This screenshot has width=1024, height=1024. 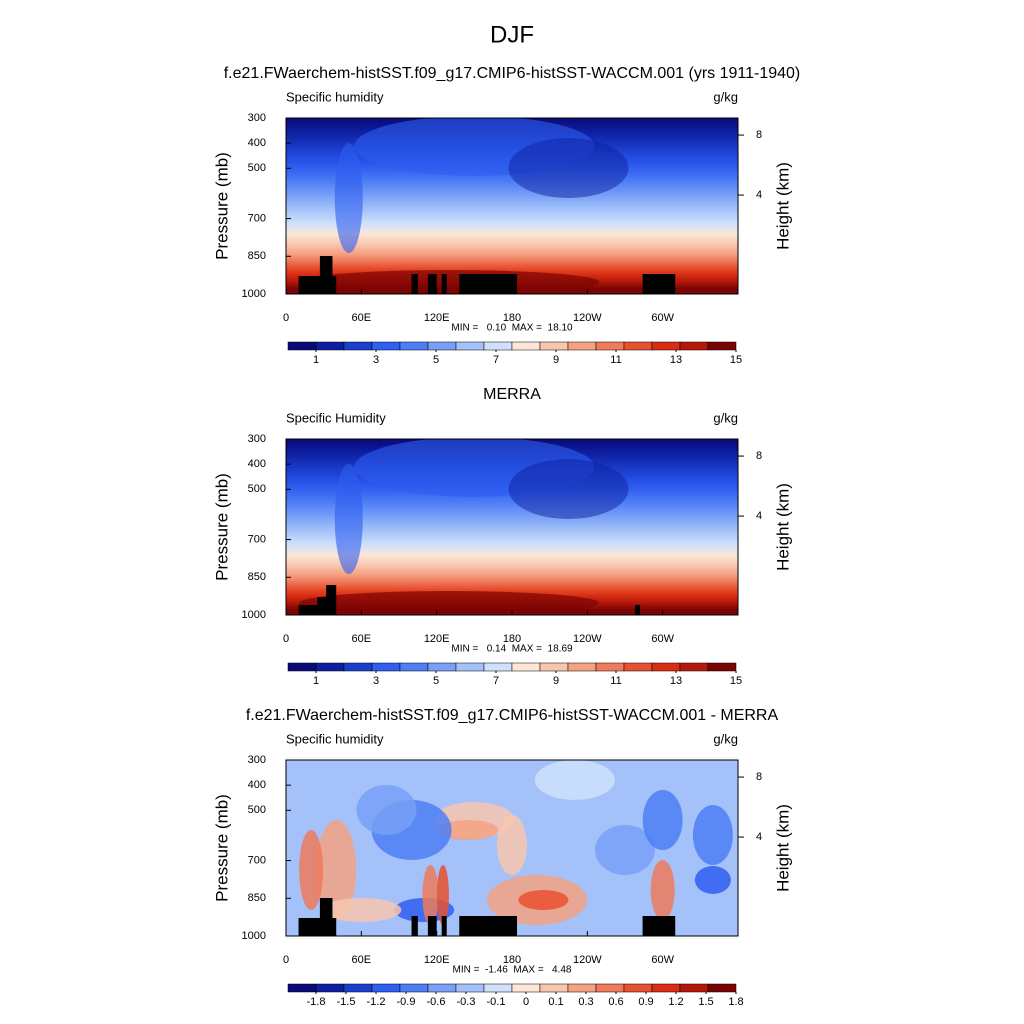 I want to click on colorbar-tick-label: 1, so click(x=316, y=681).